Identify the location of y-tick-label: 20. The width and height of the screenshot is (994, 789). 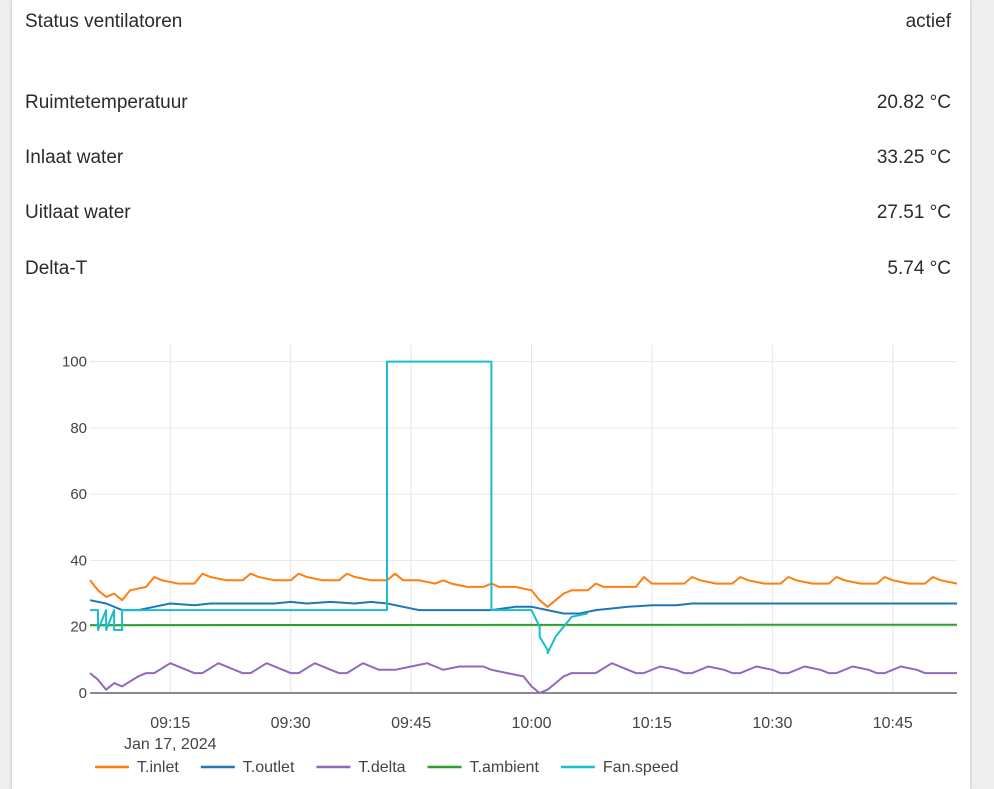
(78, 627).